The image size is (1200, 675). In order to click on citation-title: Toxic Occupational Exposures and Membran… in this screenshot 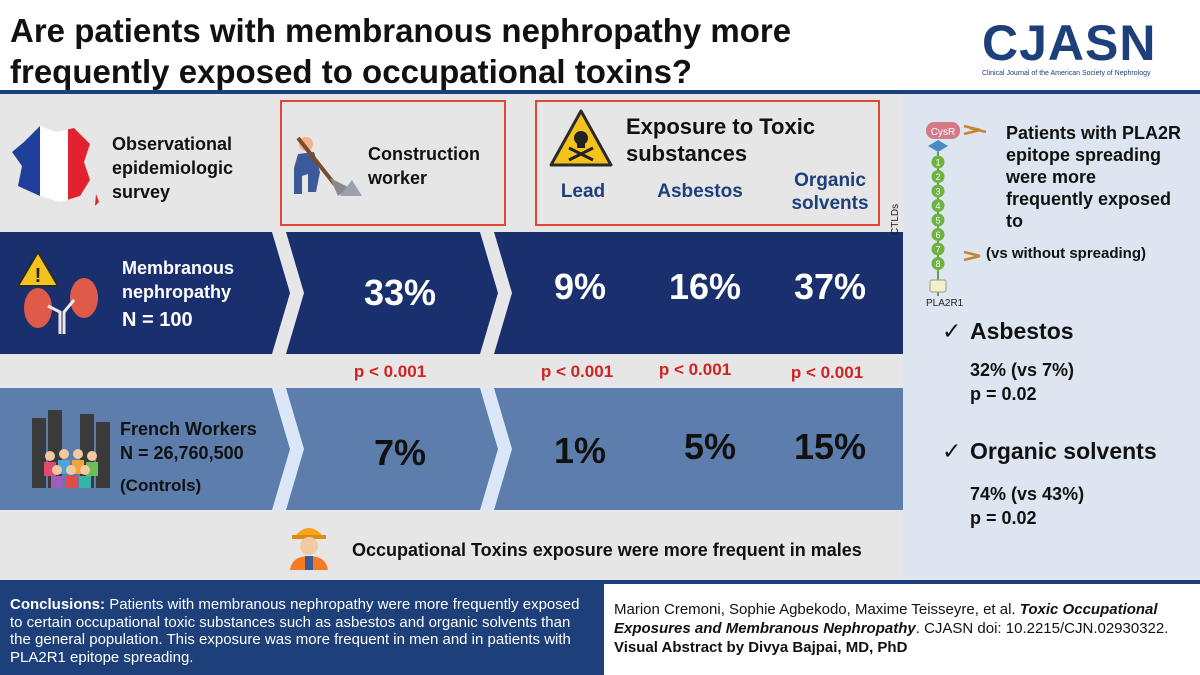, I will do `click(886, 619)`.